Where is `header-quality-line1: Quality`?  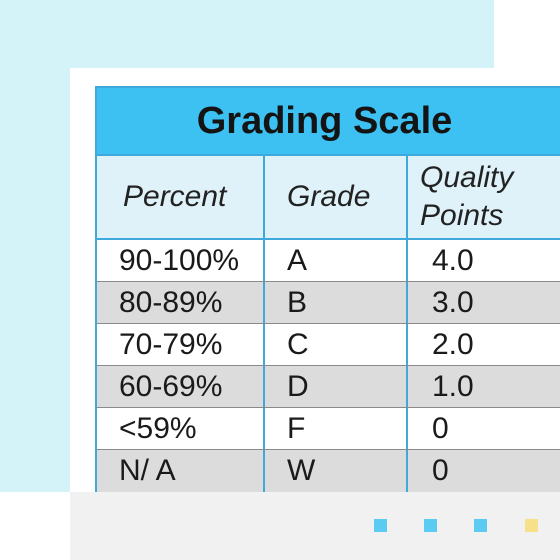
header-quality-line1: Quality is located at coordinates (467, 177).